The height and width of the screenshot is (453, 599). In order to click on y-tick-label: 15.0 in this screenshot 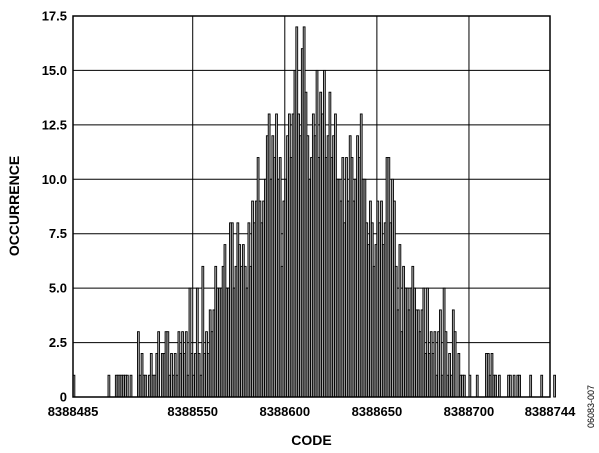, I will do `click(54, 70)`.